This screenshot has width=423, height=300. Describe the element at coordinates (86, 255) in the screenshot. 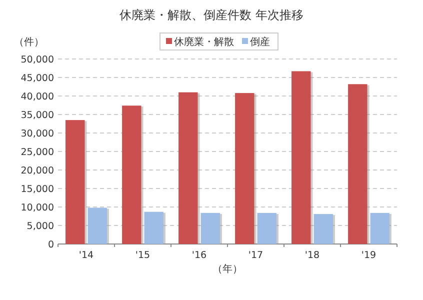

I see `xtick: '14` at that location.